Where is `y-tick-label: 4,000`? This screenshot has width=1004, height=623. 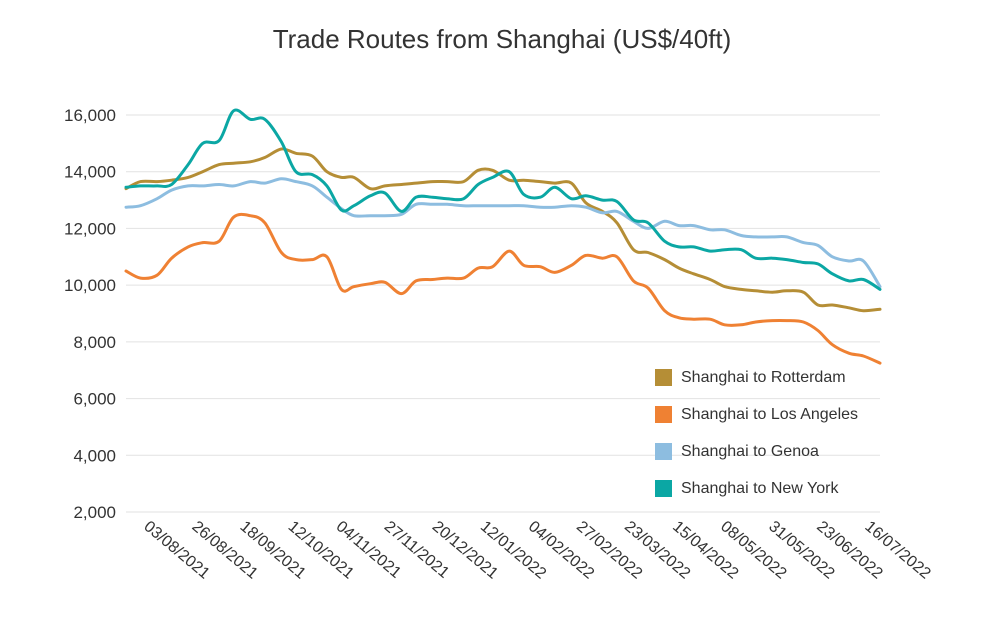
y-tick-label: 4,000 is located at coordinates (94, 455).